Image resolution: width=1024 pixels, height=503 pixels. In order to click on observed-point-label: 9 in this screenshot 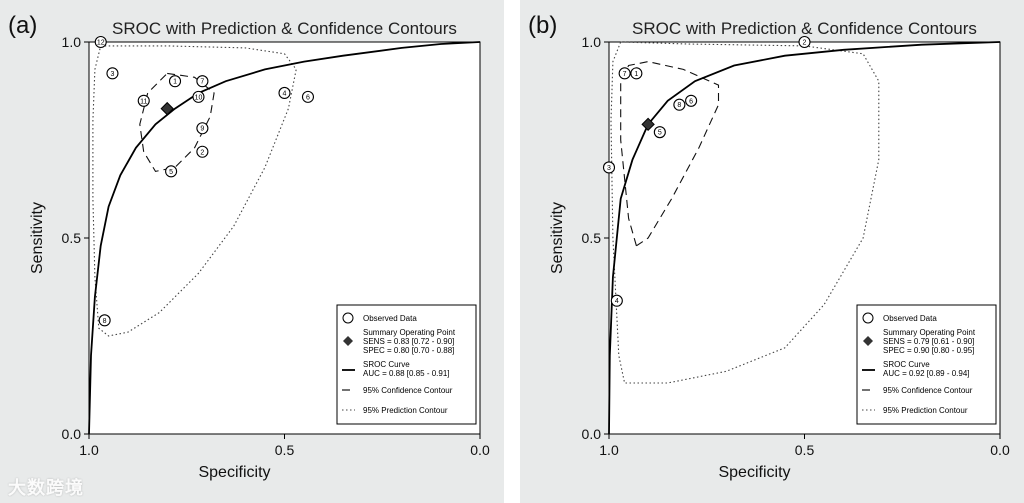, I will do `click(202, 129)`.